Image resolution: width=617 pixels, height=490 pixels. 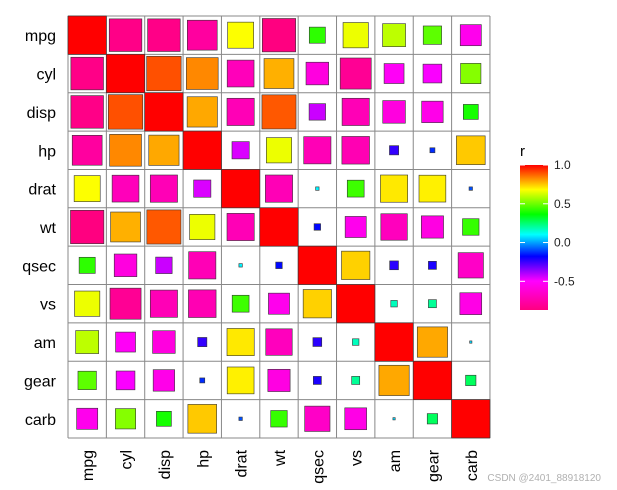 I want to click on tile-vs-qsec, so click(x=317, y=304).